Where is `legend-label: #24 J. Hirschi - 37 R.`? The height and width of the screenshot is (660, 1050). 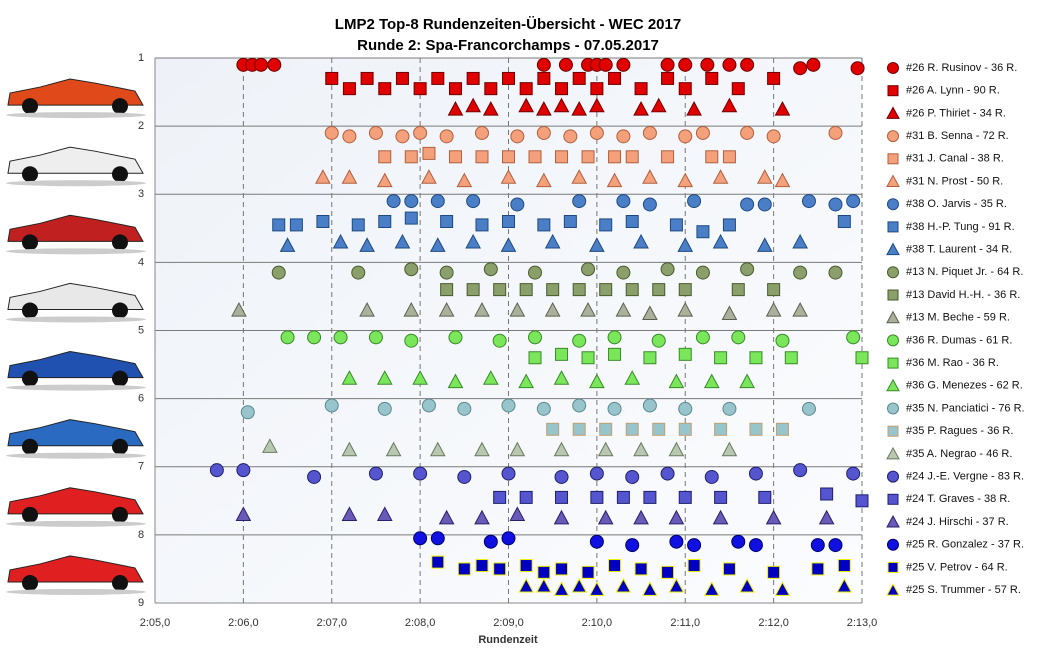 legend-label: #24 J. Hirschi - 37 R. is located at coordinates (957, 522).